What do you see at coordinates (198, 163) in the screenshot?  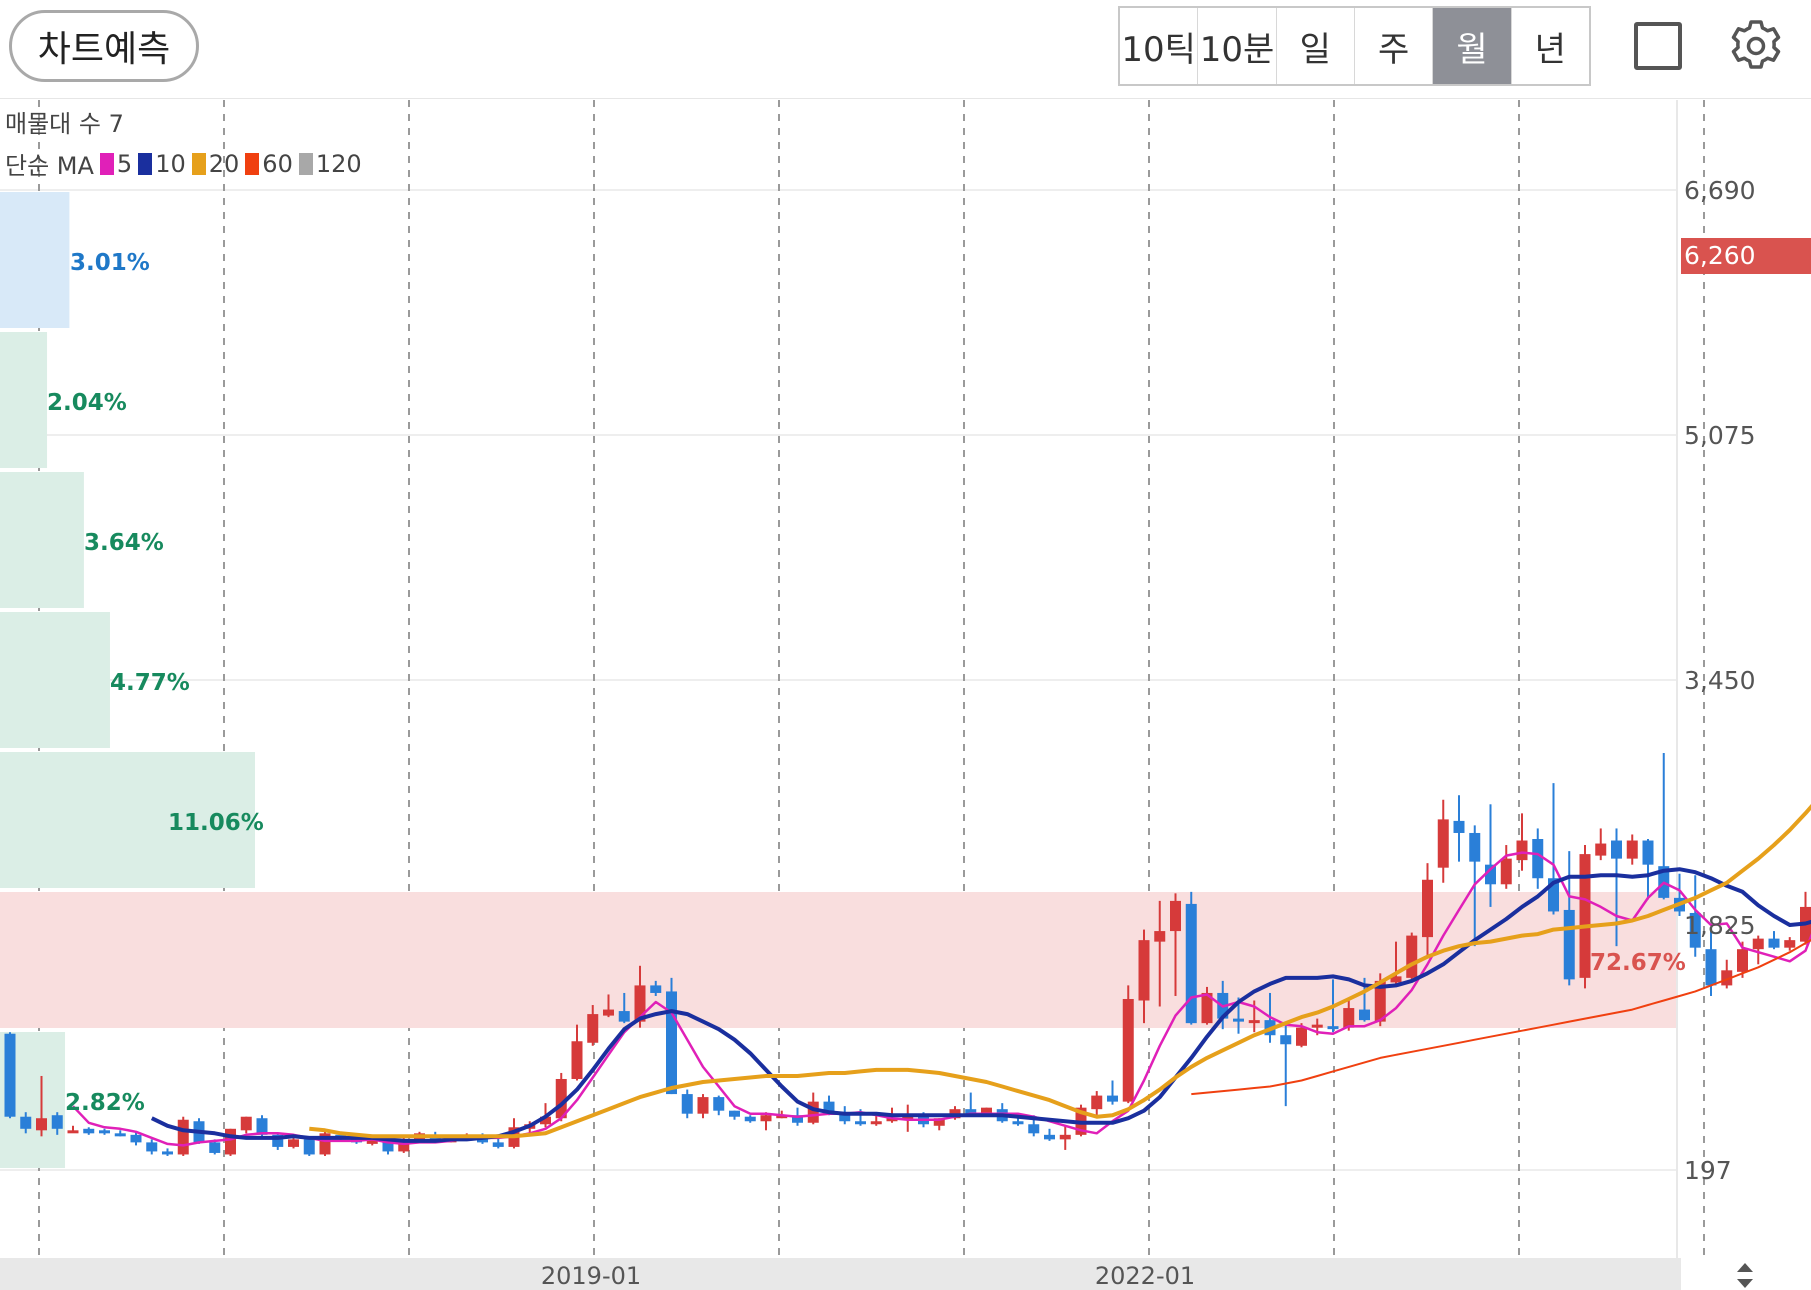 I see `ma-20-swatch` at bounding box center [198, 163].